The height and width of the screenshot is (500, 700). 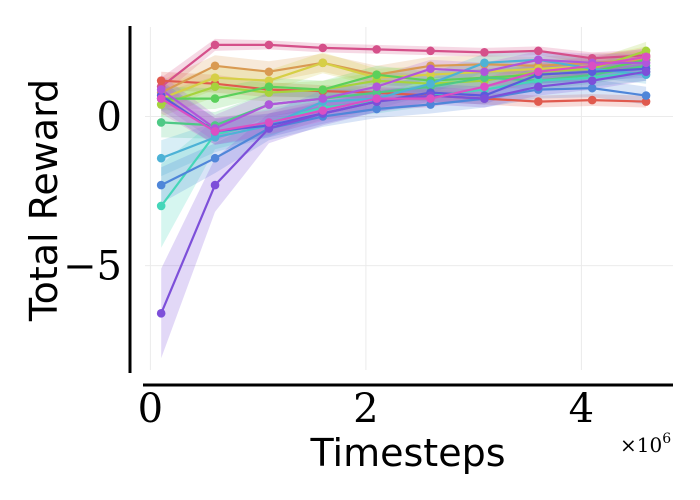 What do you see at coordinates (150, 409) in the screenshot?
I see `x-tick-label-0: 0` at bounding box center [150, 409].